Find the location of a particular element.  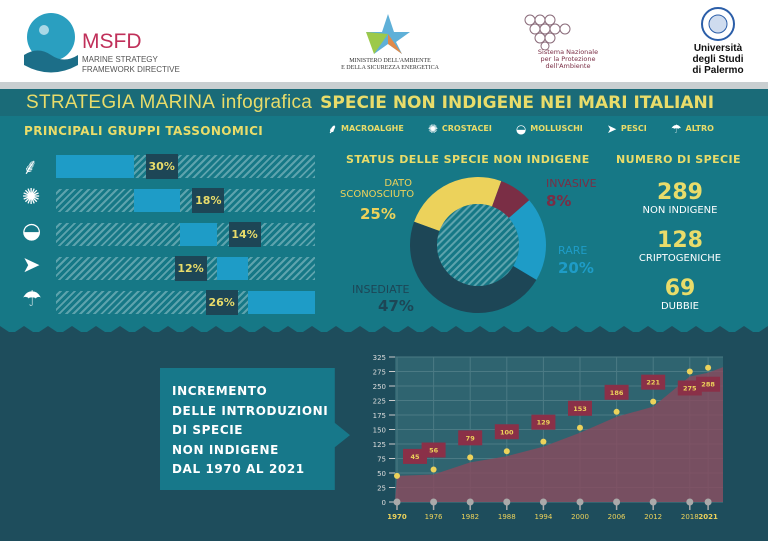

y-tick-label: 275 is located at coordinates (379, 373).